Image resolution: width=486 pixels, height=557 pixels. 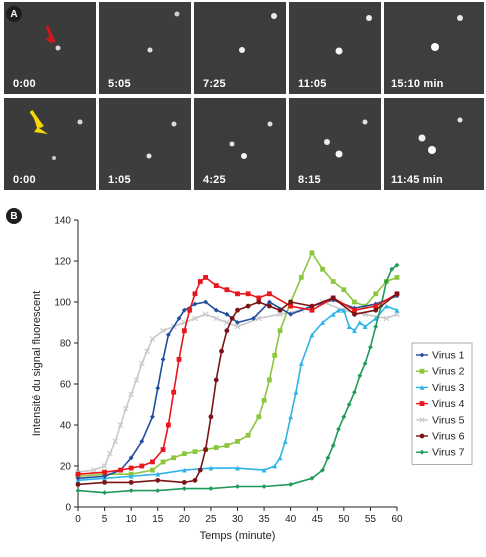 I want to click on time-label: 11:45 min, so click(x=417, y=180).